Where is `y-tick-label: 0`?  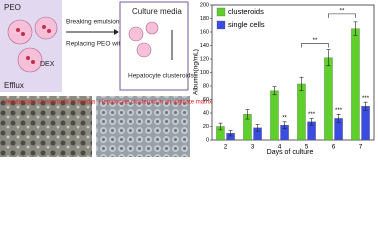 y-tick-label: 0 is located at coordinates (207, 140).